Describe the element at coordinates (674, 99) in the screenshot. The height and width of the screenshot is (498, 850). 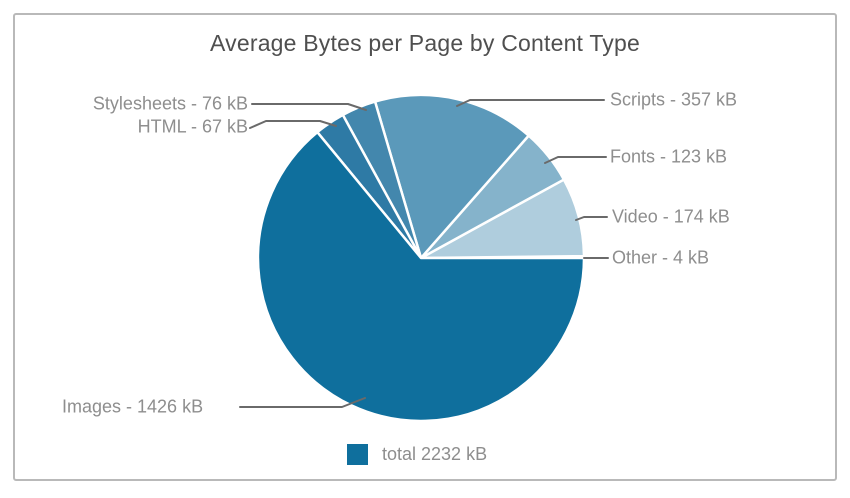
I see `callout-scripts: Scripts - 357 kB` at that location.